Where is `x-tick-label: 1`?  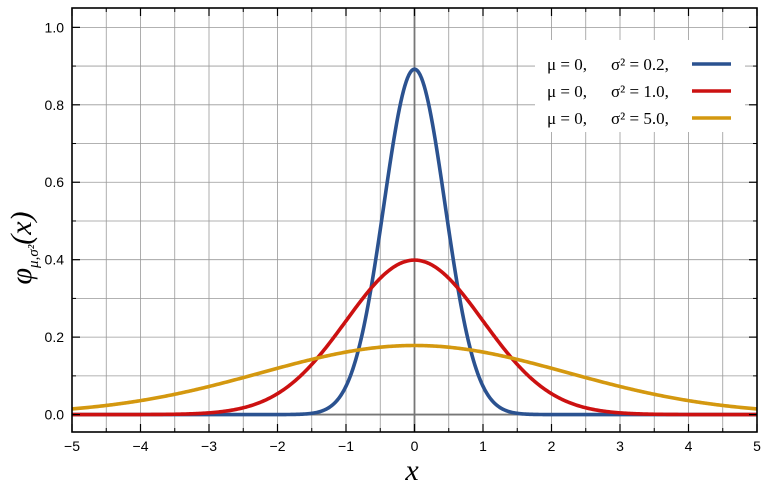
x-tick-label: 1 is located at coordinates (483, 446).